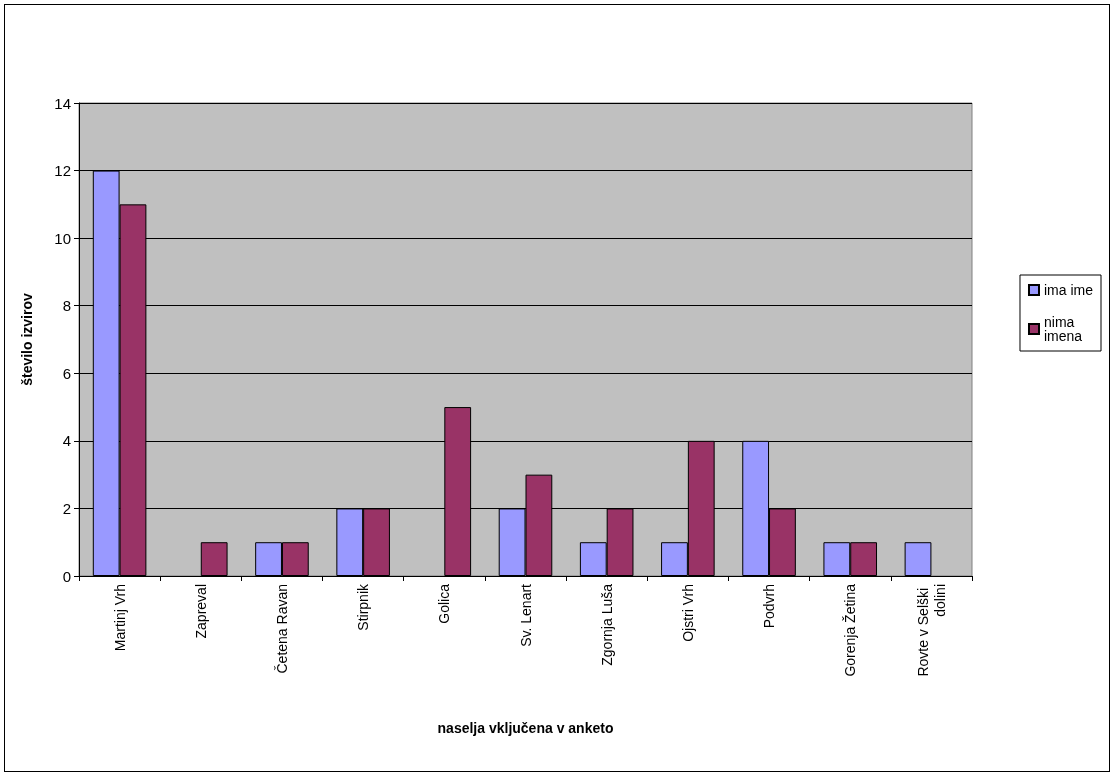 The width and height of the screenshot is (1116, 778). Describe the element at coordinates (66, 373) in the screenshot. I see `y-tick-label: 6` at that location.